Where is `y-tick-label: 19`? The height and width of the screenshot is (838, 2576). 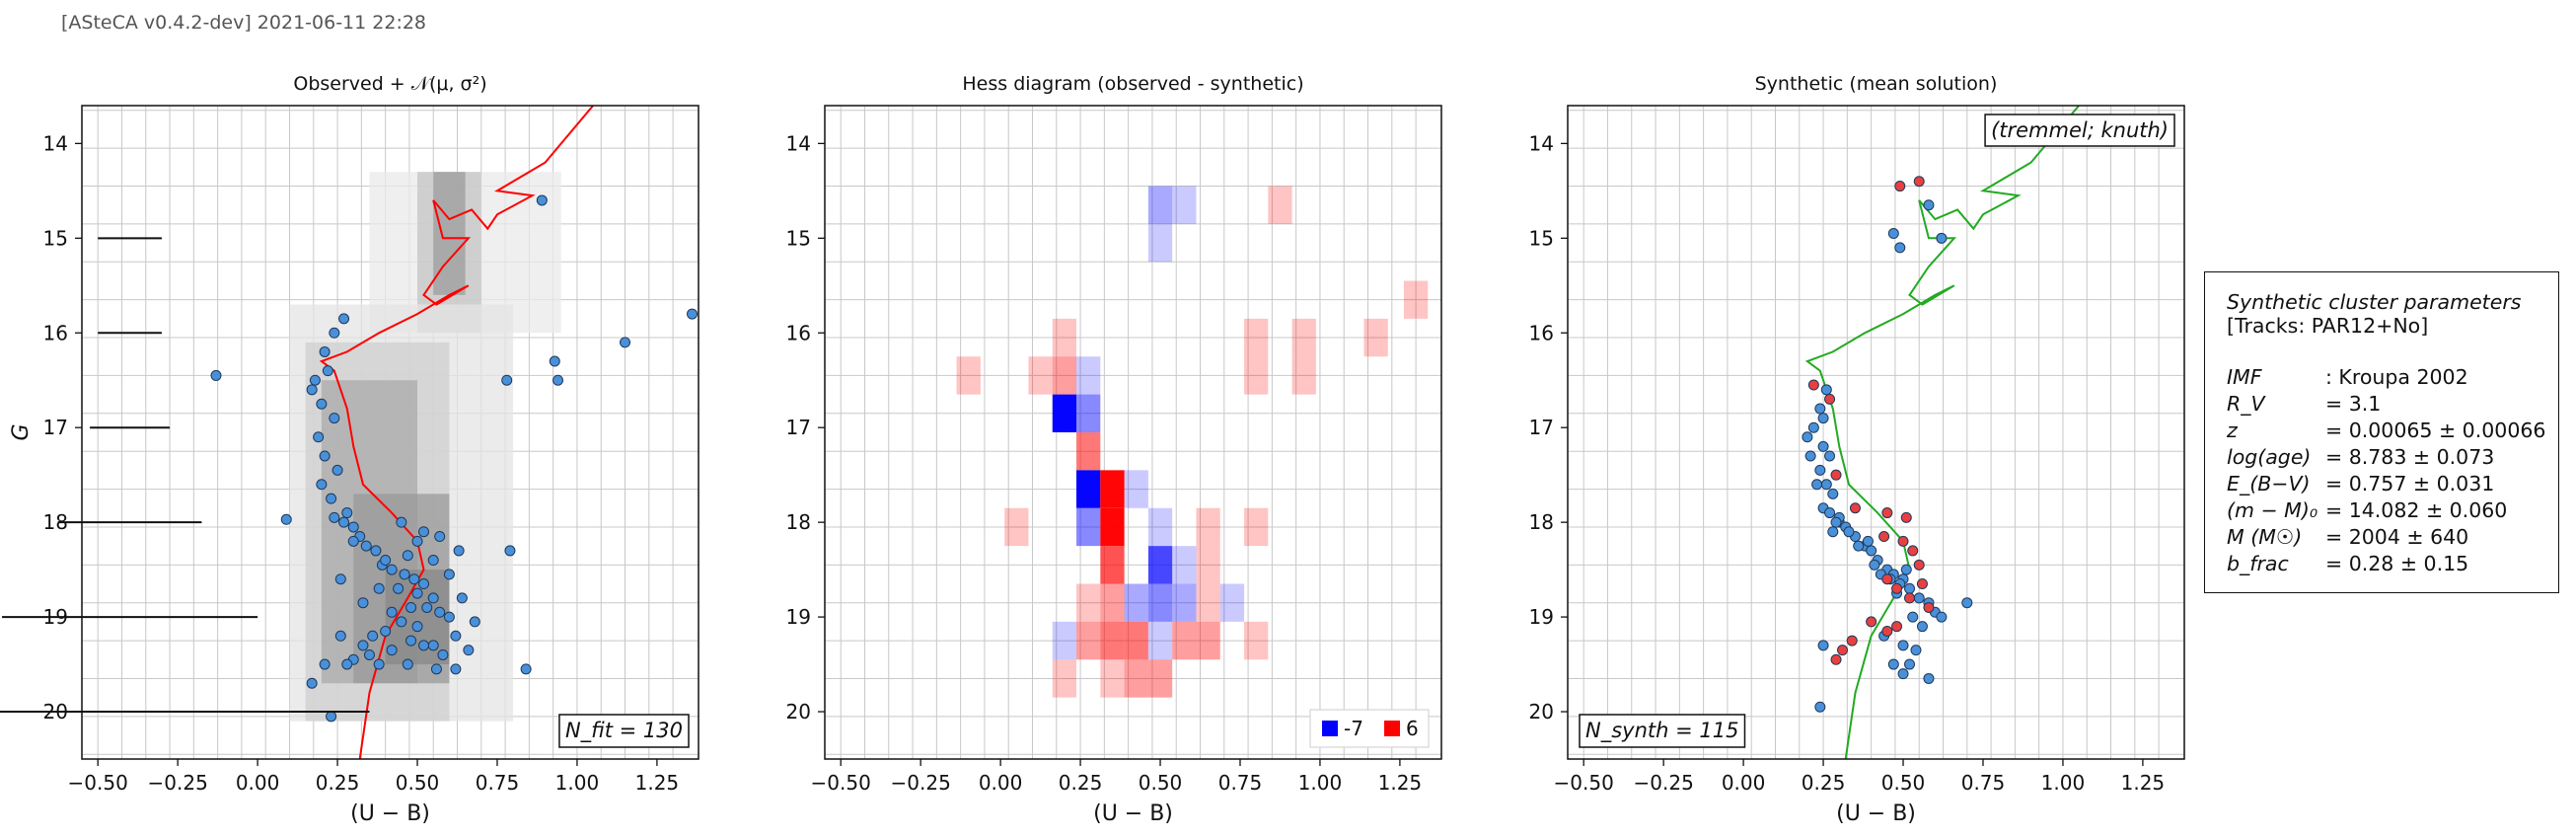
y-tick-label: 19 is located at coordinates (798, 617).